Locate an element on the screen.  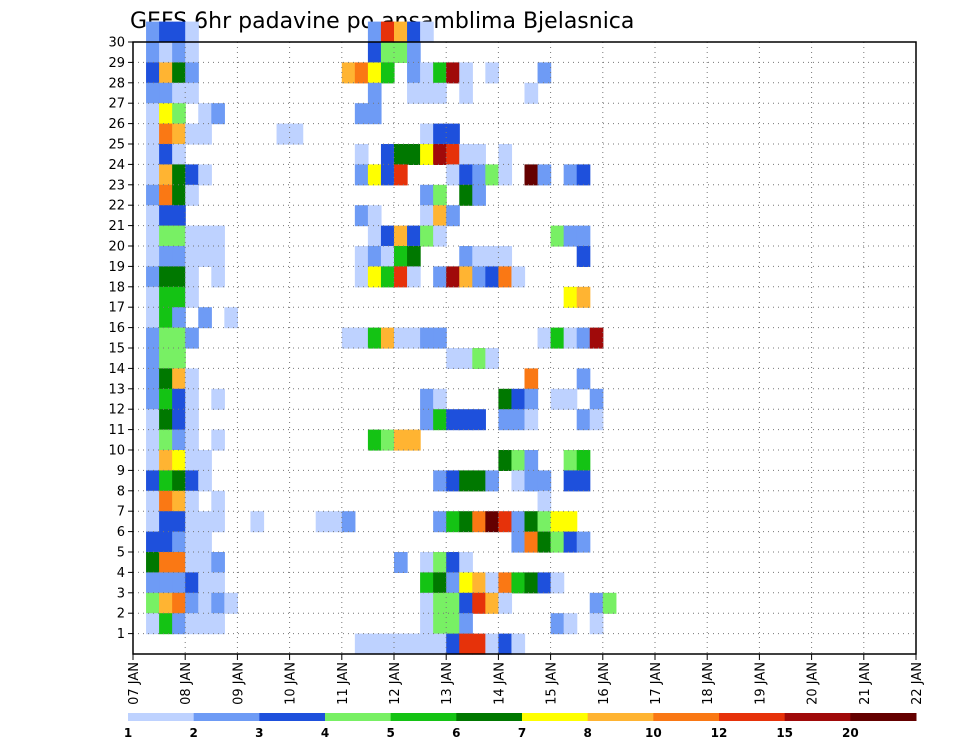
y-tick-label: 20 is located at coordinates (116, 247).